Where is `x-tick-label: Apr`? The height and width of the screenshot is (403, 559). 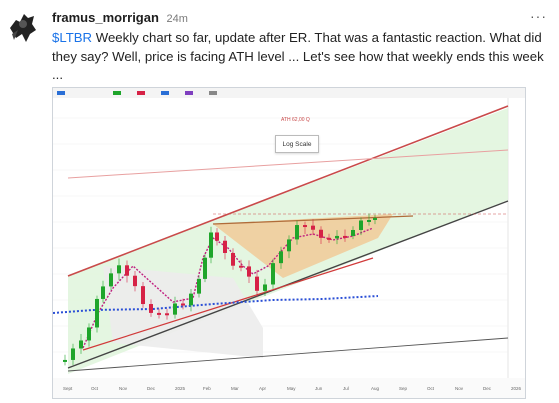
x-tick-label: Apr is located at coordinates (263, 388).